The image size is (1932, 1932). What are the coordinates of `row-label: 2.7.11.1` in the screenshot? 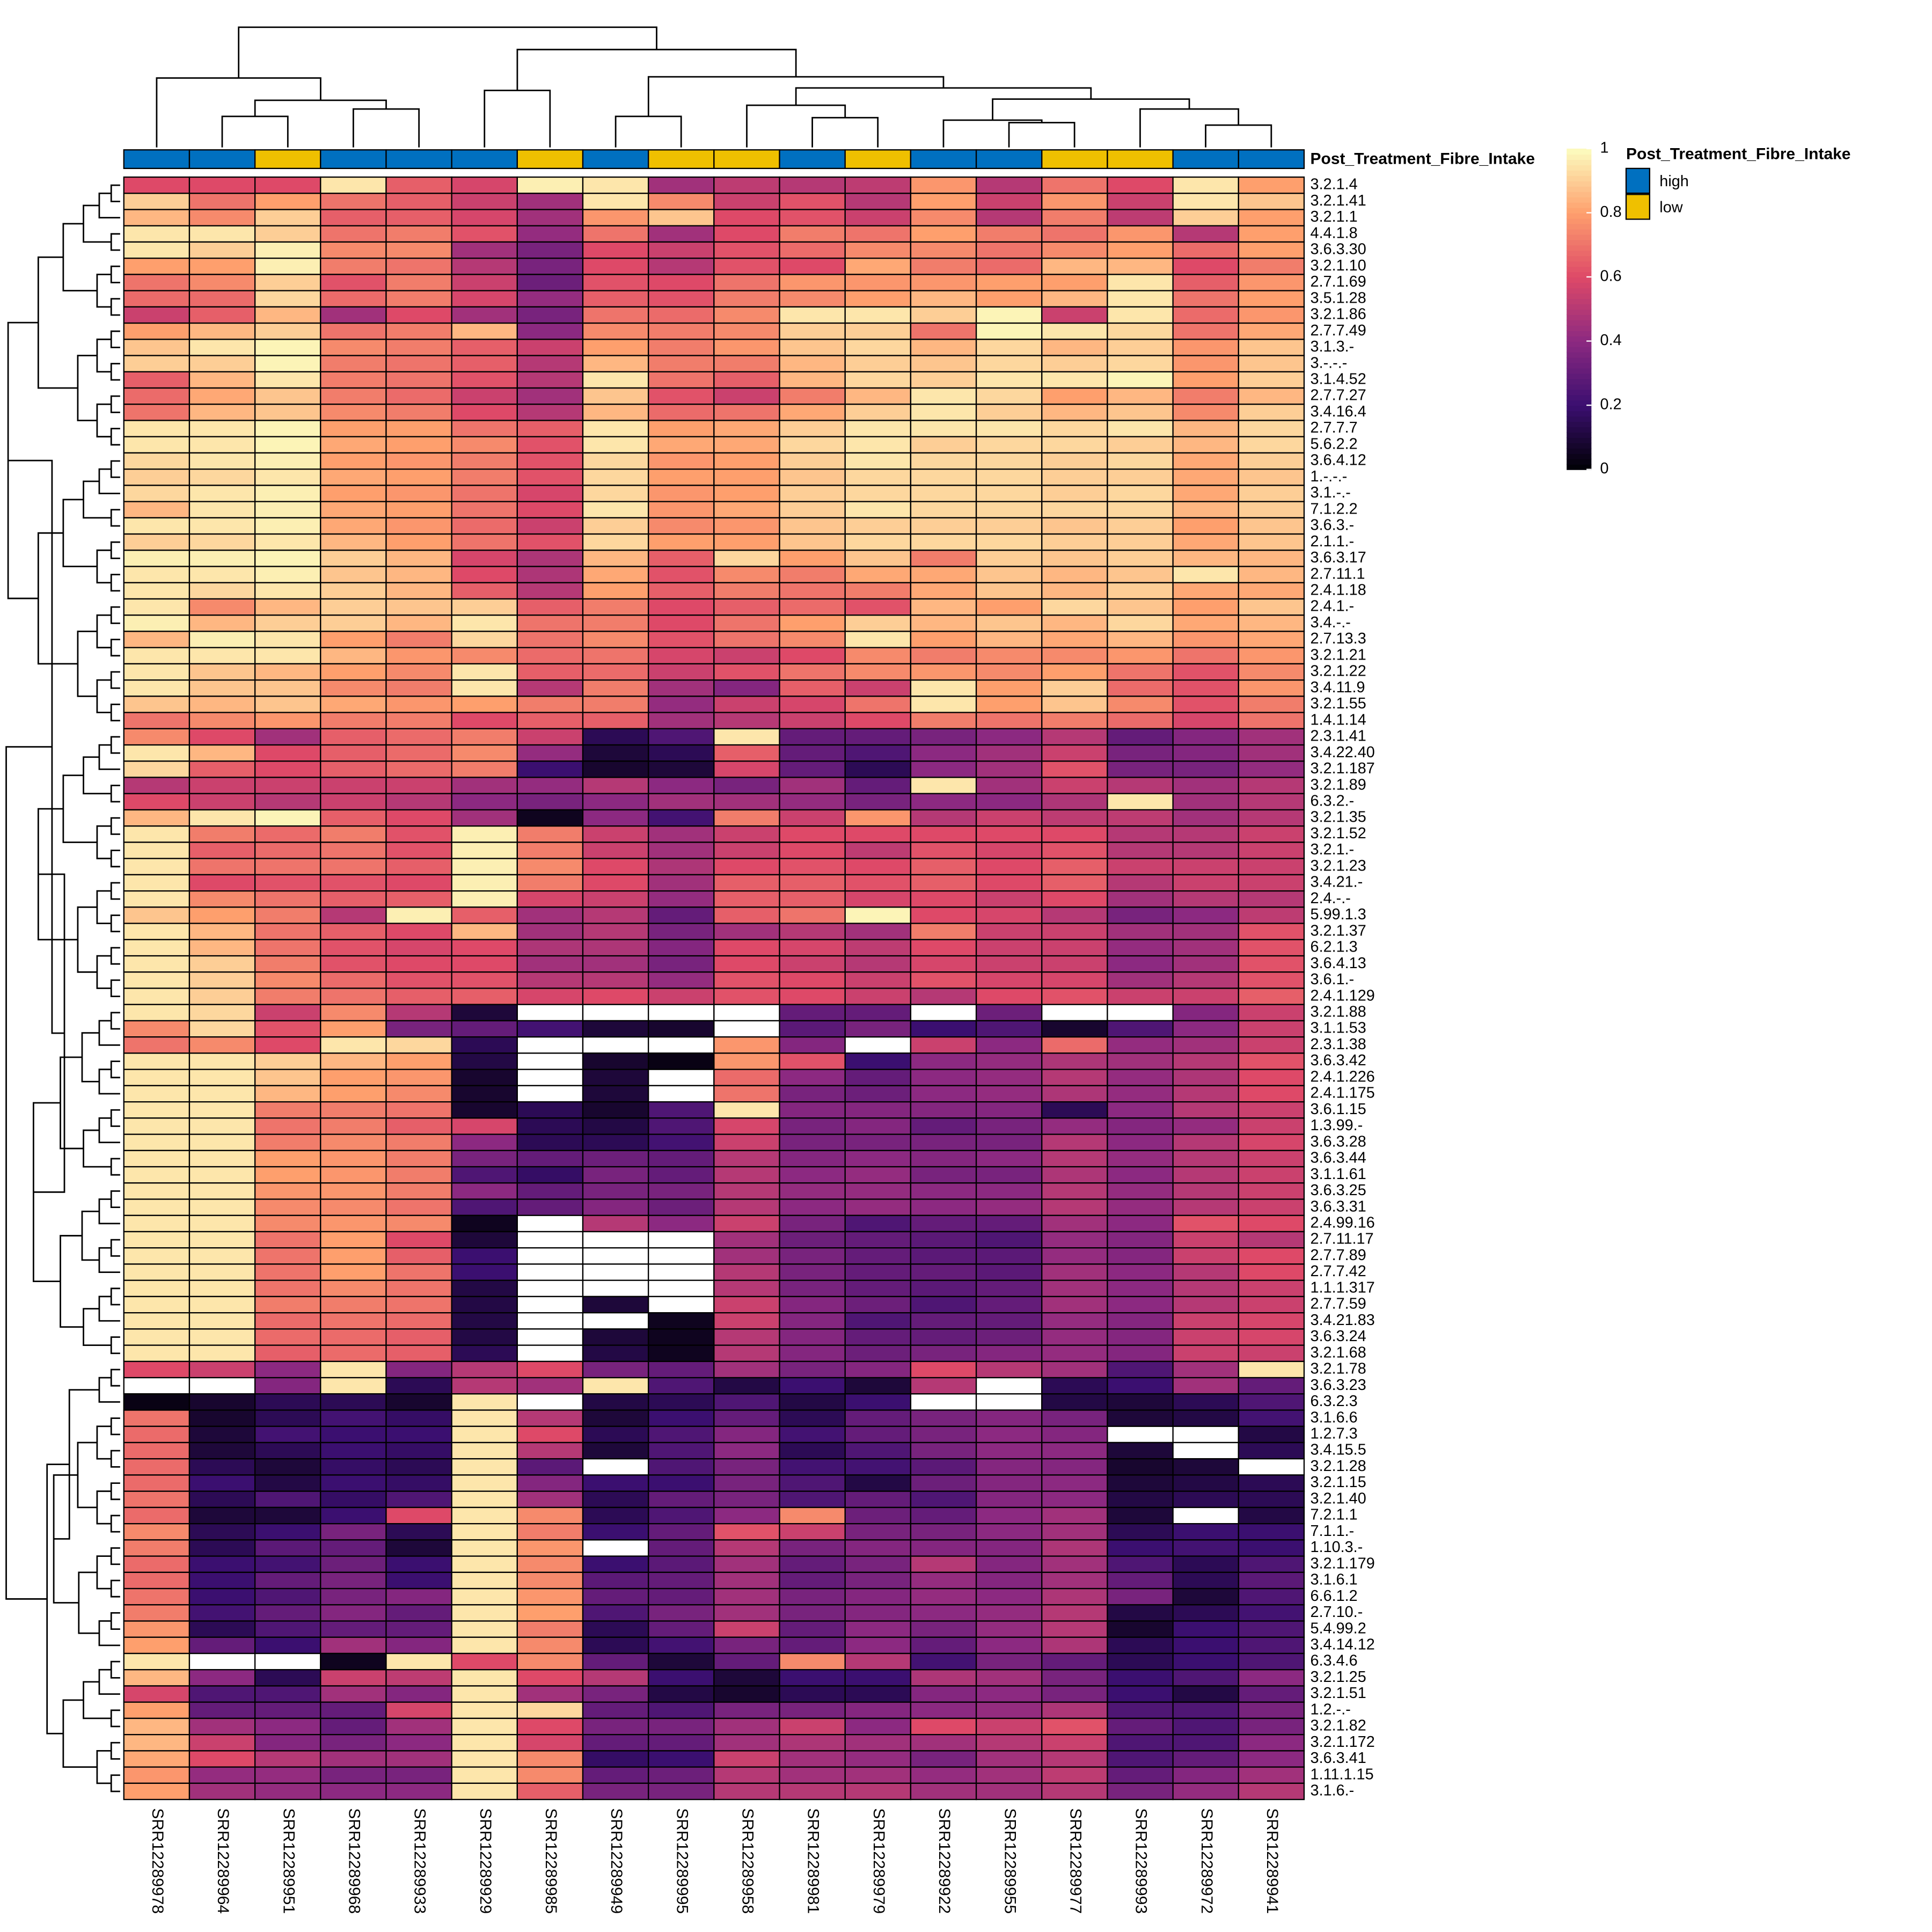 It's located at (1338, 573).